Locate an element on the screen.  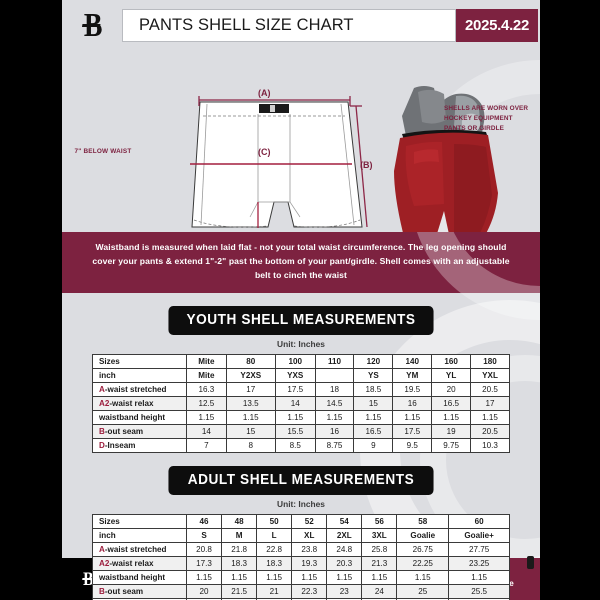
table-cell: 14.5 is located at coordinates (334, 403).